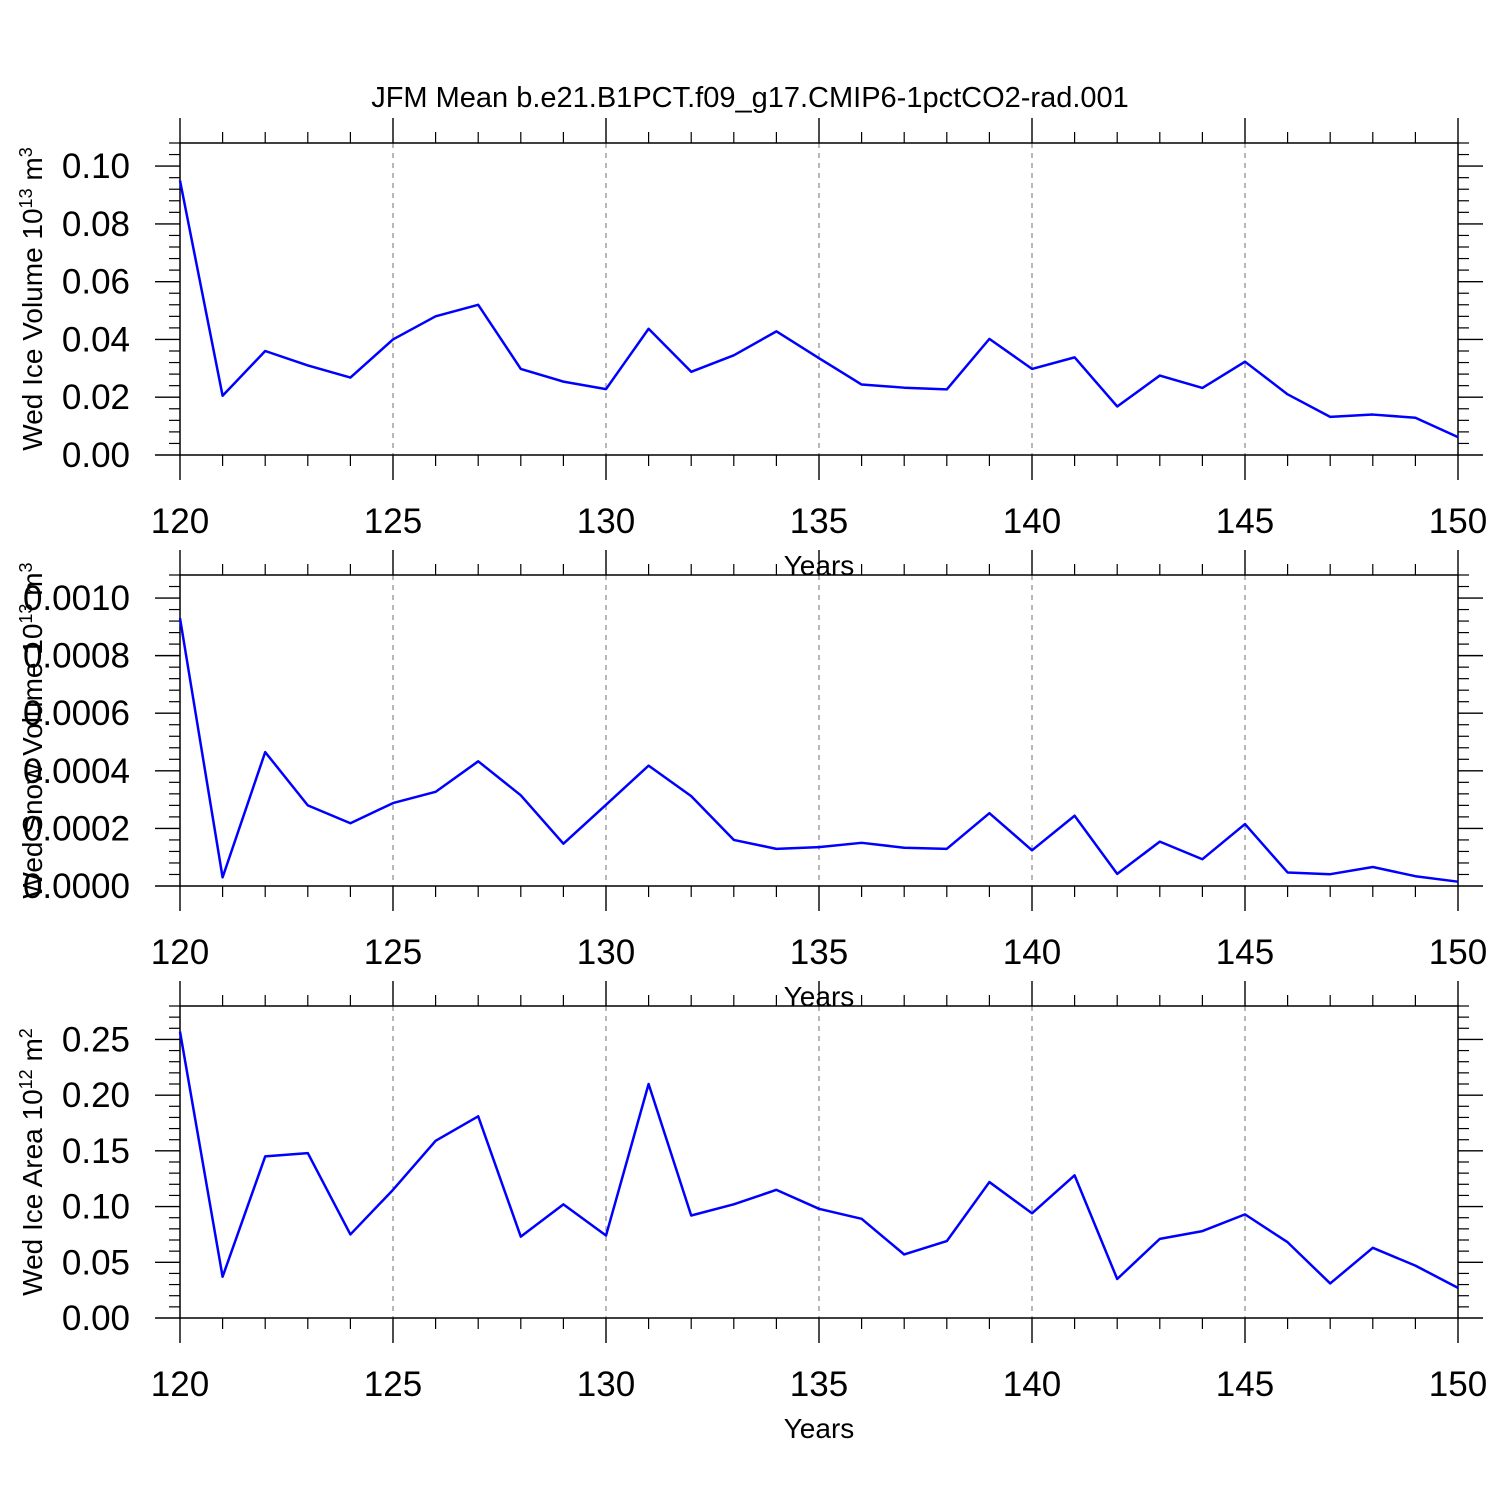 This screenshot has width=1500, height=1505. I want to click on y-tick-label: 0.08, so click(96, 224).